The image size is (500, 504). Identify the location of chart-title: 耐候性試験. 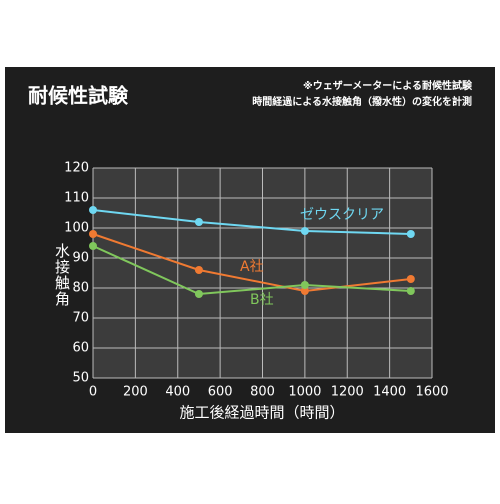
(78, 96).